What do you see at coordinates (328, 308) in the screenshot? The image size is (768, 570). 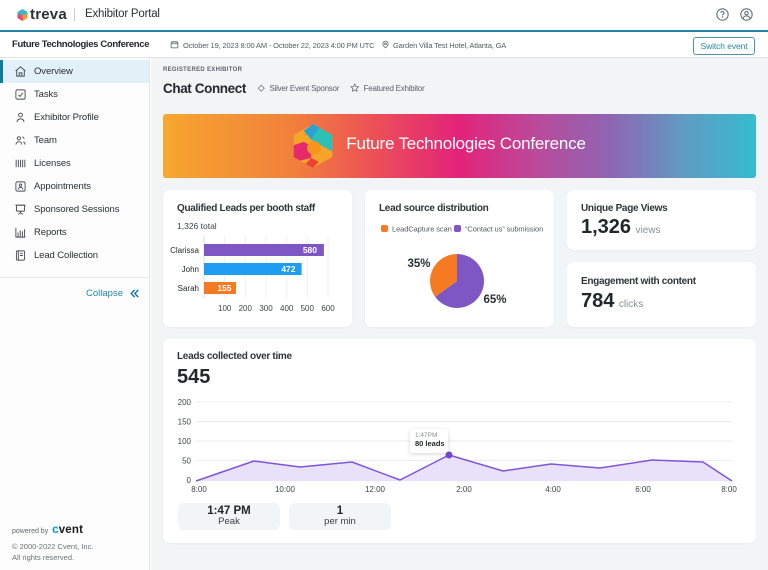 I see `svg-text: 600` at bounding box center [328, 308].